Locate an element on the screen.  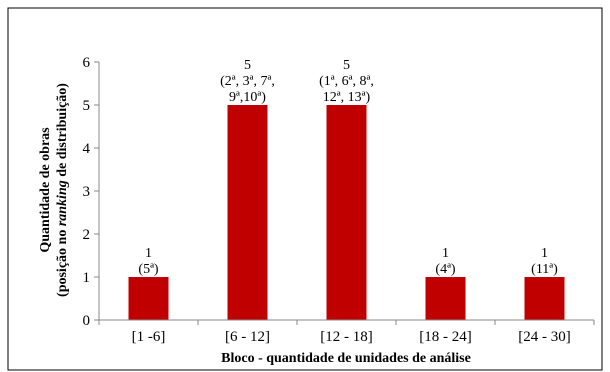
bar-data-label: 9ª,10ª) is located at coordinates (247, 97).